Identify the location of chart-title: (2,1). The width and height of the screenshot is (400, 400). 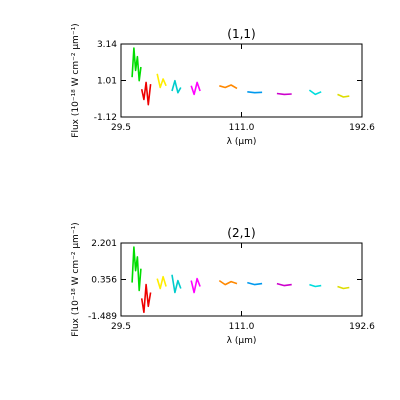
(241, 233).